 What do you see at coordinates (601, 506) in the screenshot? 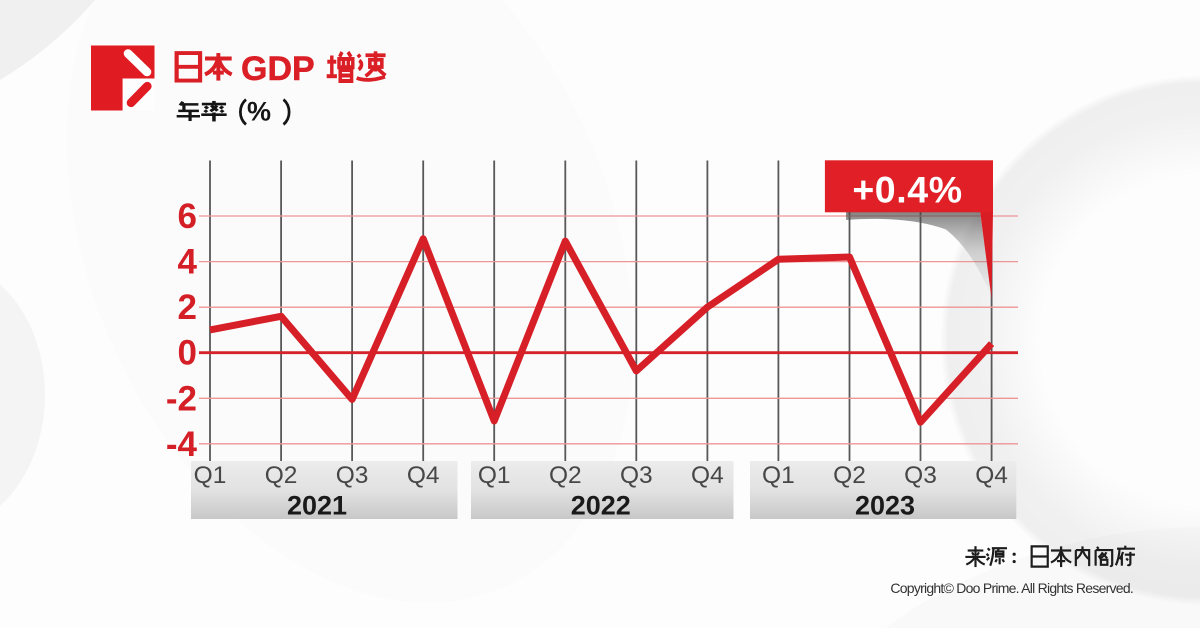
I see `svg-text: 2022` at bounding box center [601, 506].